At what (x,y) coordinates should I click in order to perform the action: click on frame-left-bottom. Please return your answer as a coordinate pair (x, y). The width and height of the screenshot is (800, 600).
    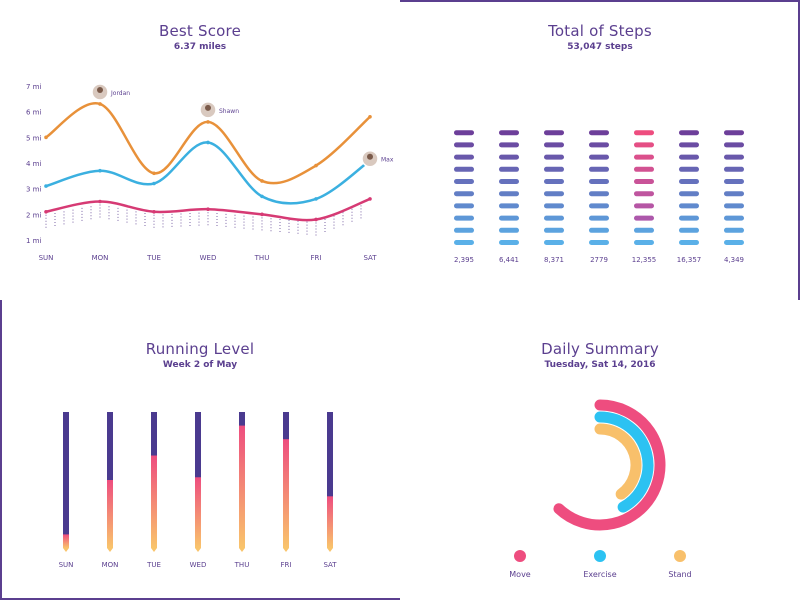
    Looking at the image, I should click on (1, 450).